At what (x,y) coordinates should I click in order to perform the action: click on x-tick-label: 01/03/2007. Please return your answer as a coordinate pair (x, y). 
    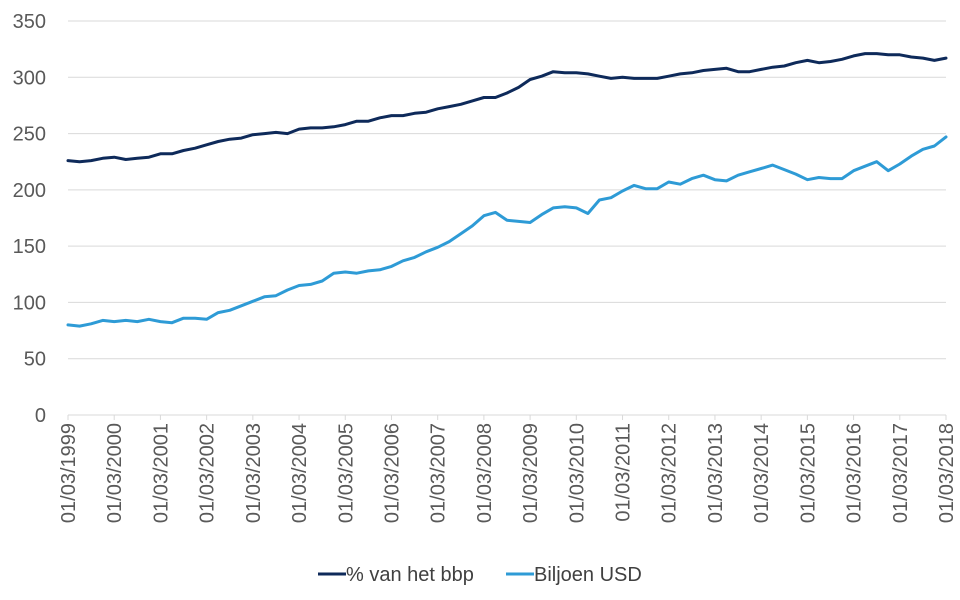
    Looking at the image, I should click on (439, 473).